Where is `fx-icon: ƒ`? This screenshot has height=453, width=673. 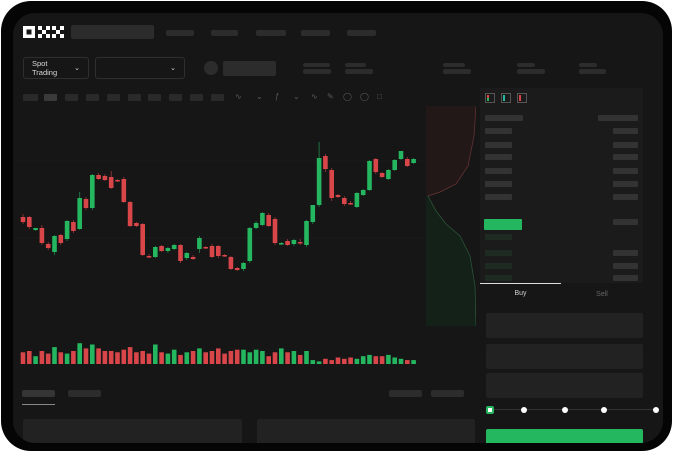
fx-icon: ƒ is located at coordinates (277, 96).